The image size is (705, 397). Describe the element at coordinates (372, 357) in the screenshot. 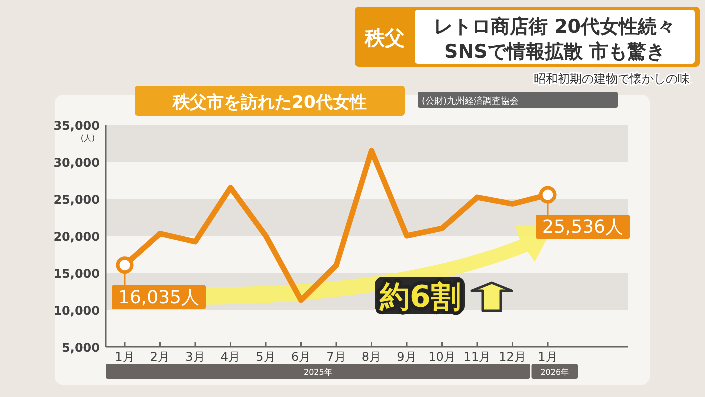

I see `x-tick-label: 8月` at that location.